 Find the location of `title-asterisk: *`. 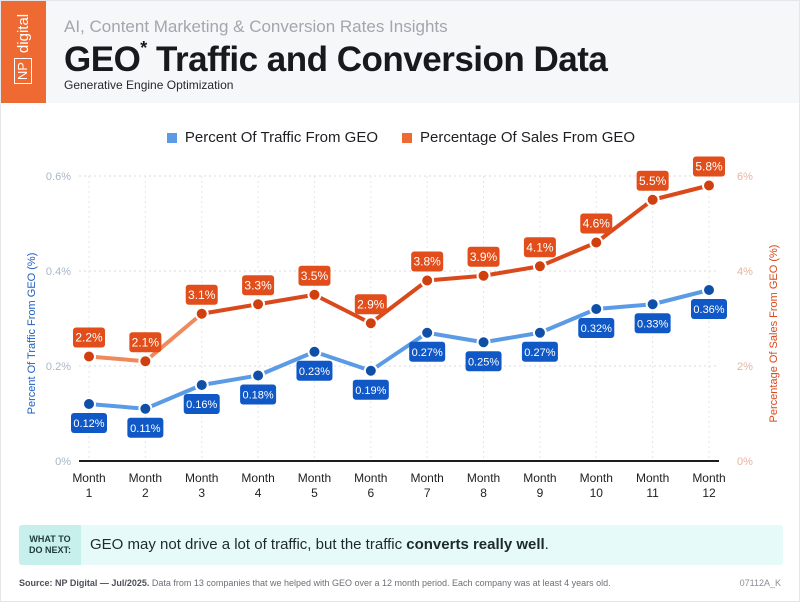

title-asterisk: * is located at coordinates (143, 48).